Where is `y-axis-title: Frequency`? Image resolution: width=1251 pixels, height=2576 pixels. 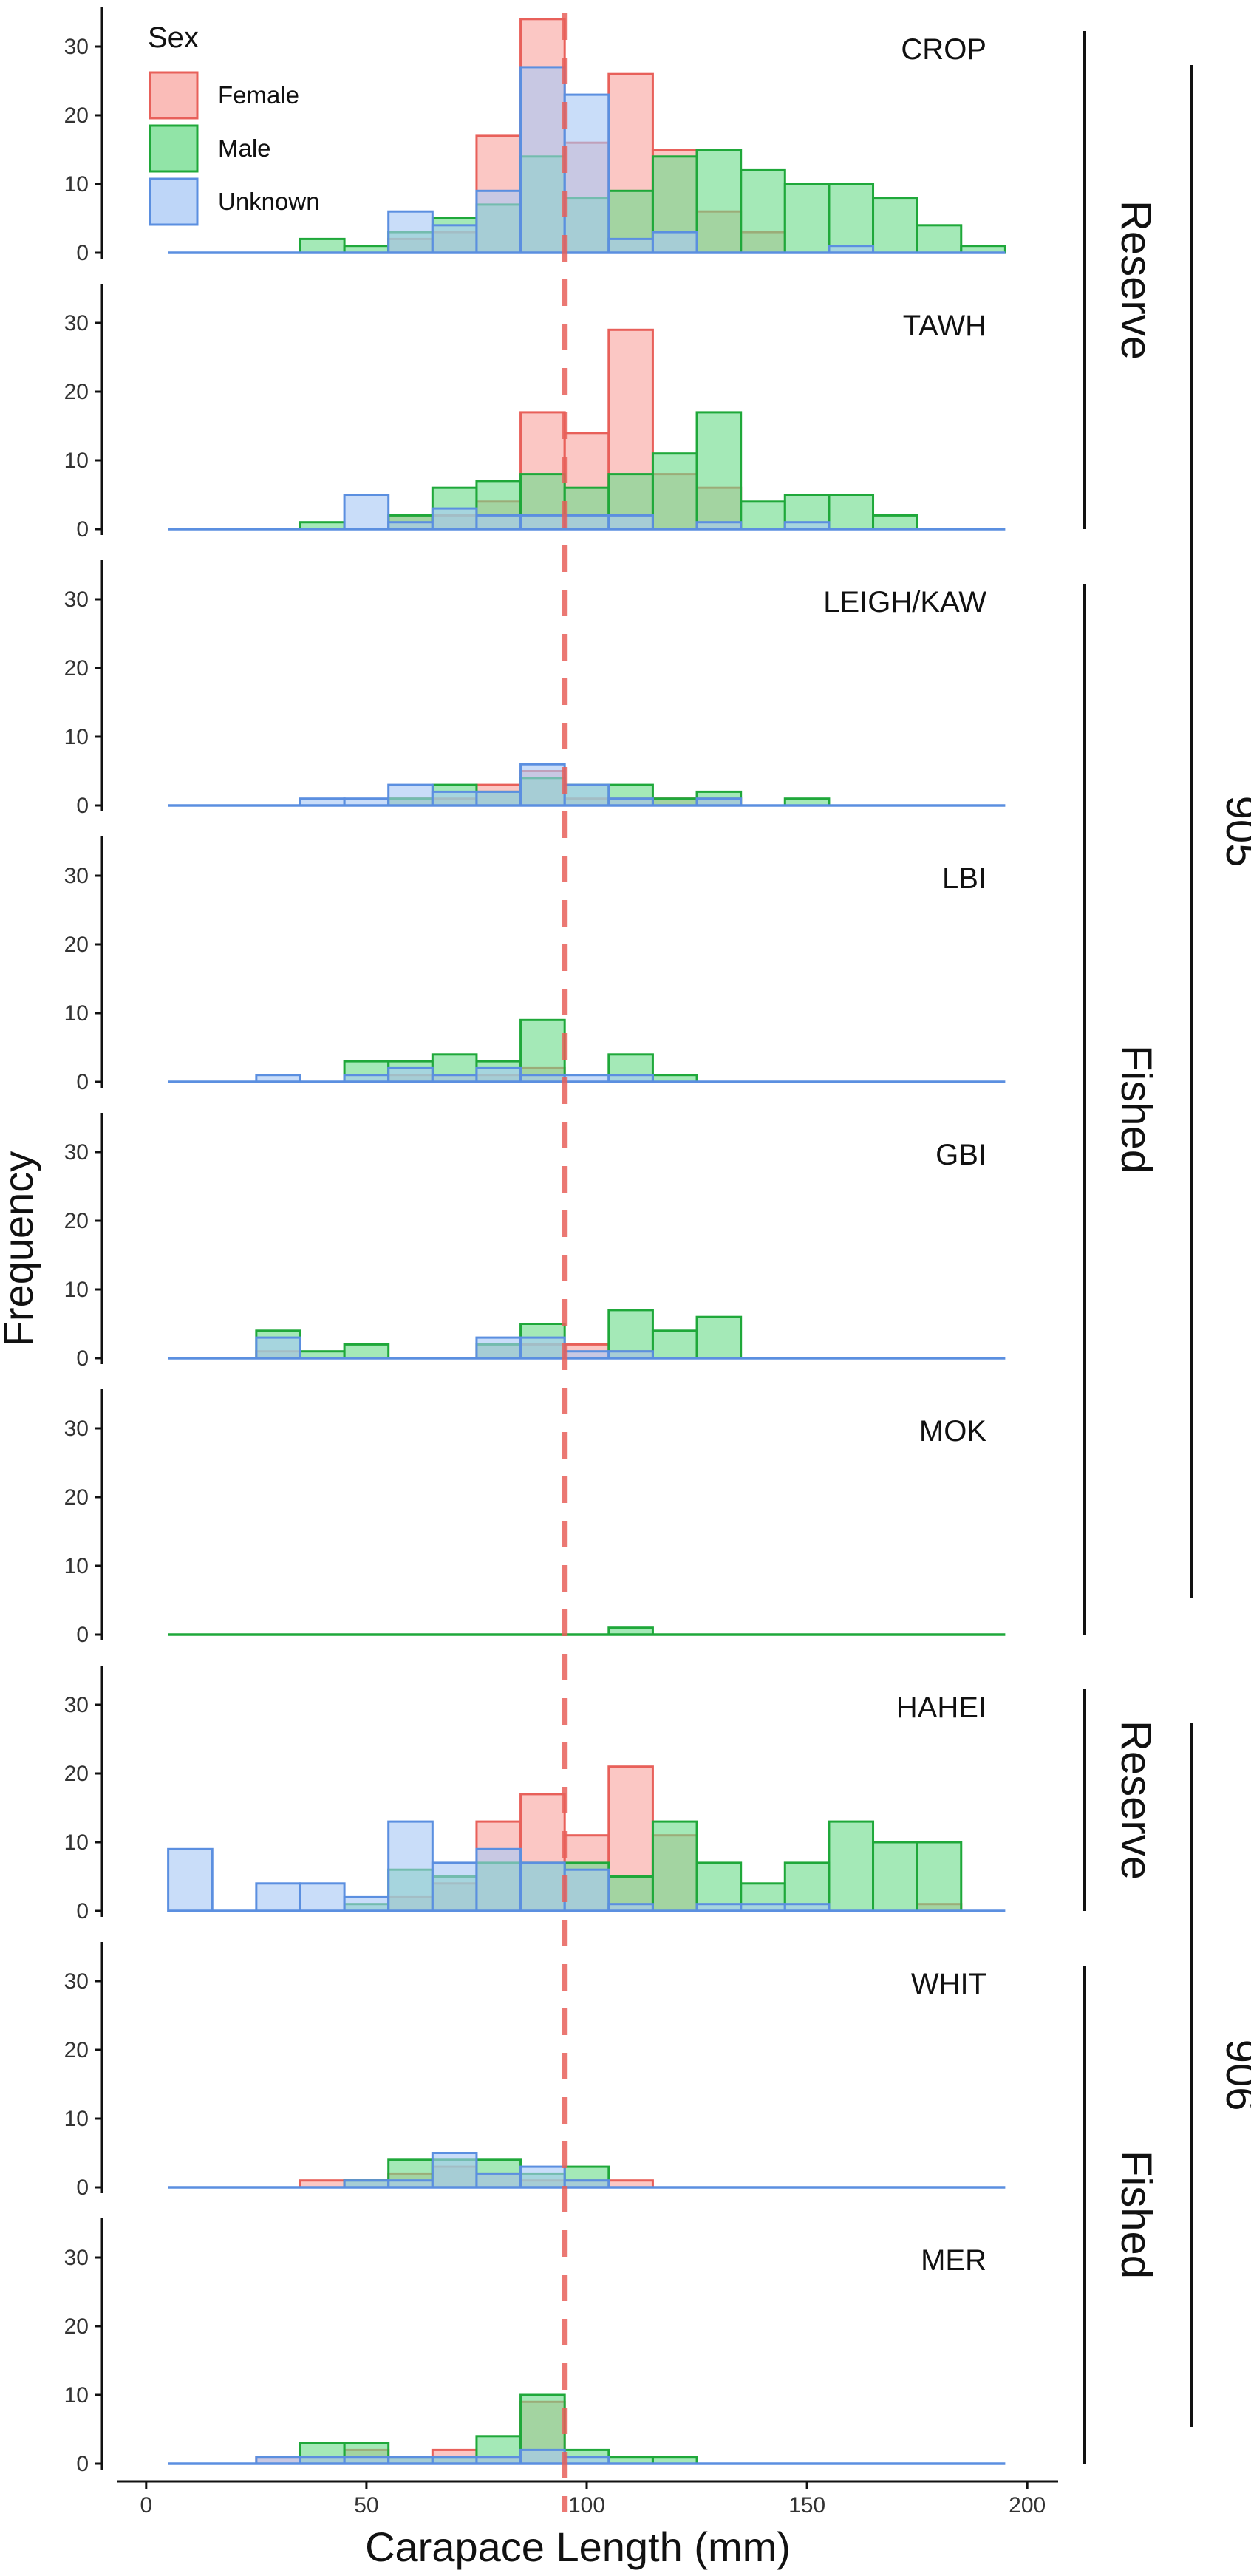
y-axis-title: Frequency is located at coordinates (21, 1249).